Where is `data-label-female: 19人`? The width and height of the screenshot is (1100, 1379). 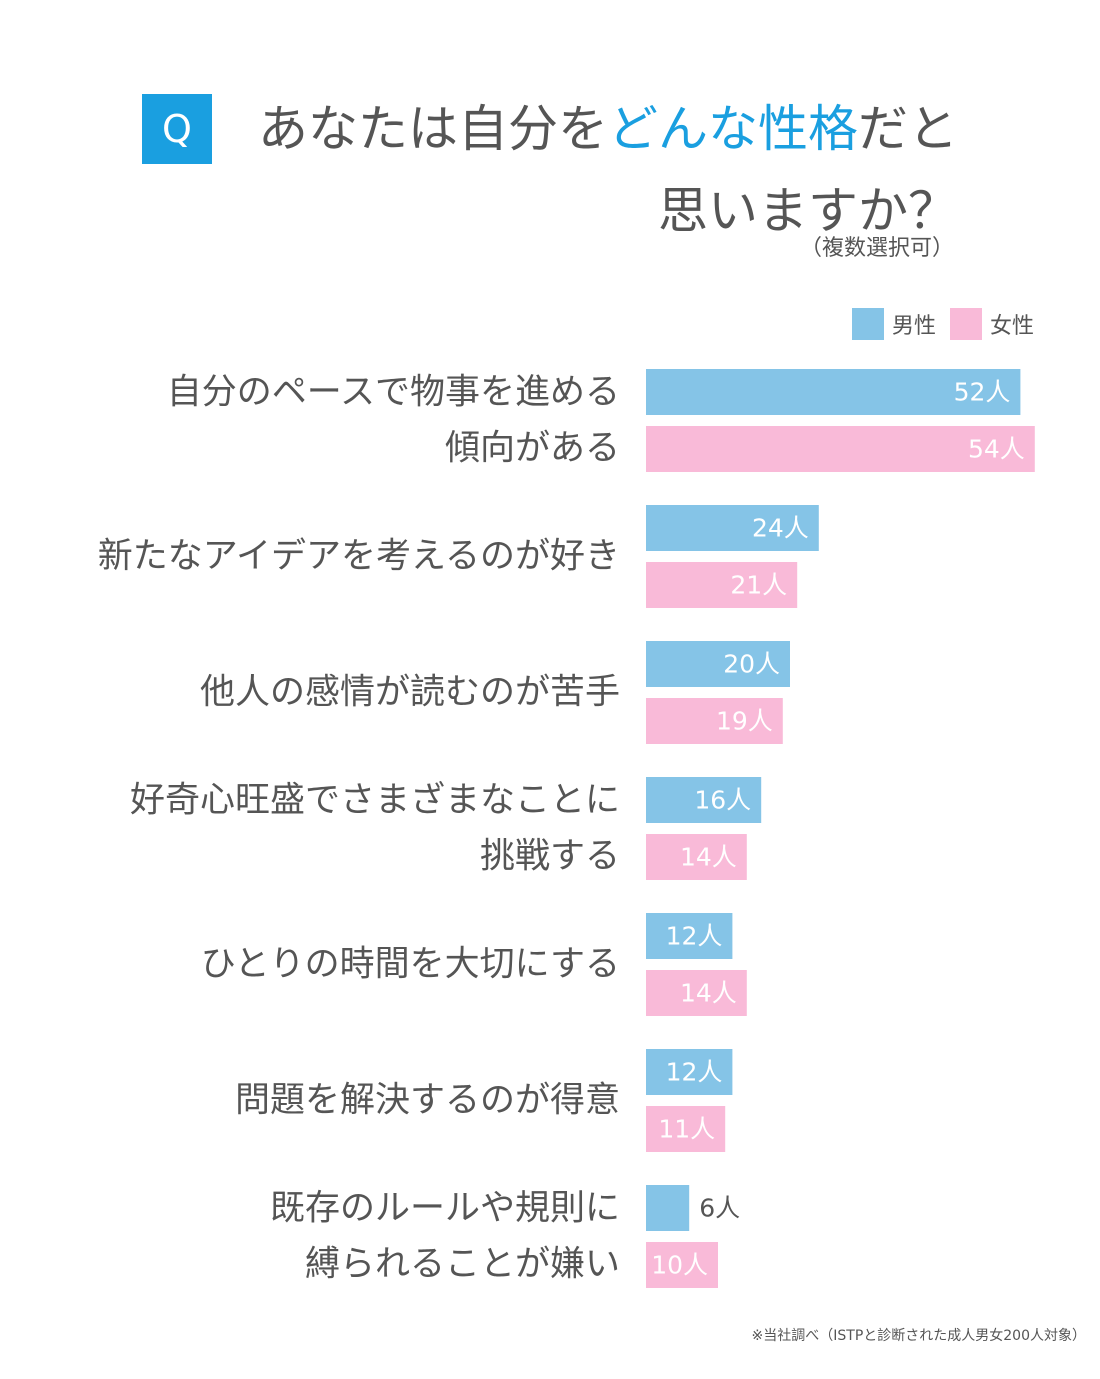 data-label-female: 19人 is located at coordinates (744, 721).